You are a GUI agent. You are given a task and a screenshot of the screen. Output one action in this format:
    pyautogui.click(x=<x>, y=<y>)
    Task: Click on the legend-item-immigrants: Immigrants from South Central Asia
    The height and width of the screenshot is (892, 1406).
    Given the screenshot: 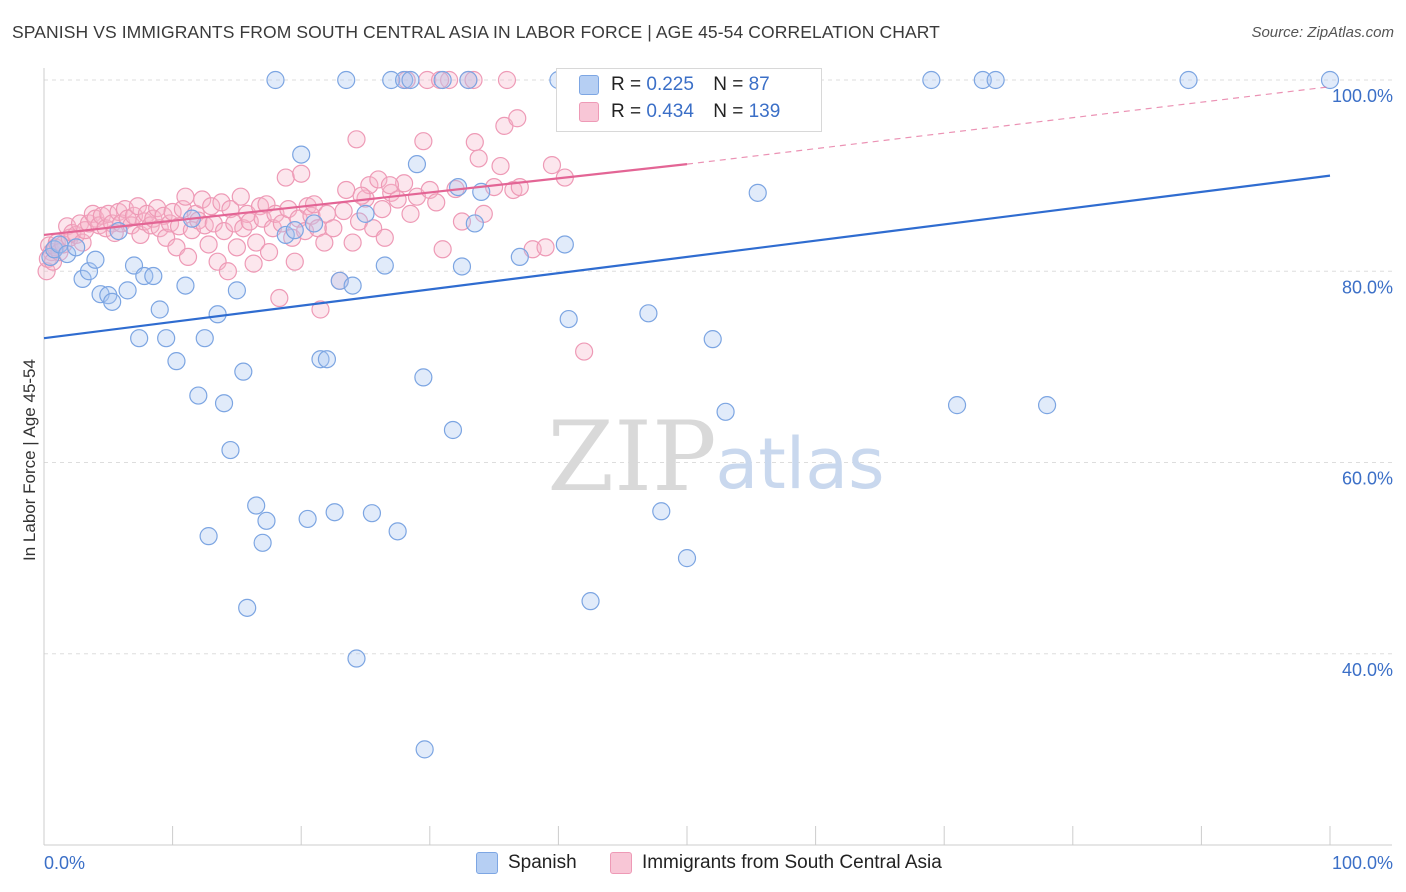 What is the action you would take?
    pyautogui.click(x=775, y=863)
    